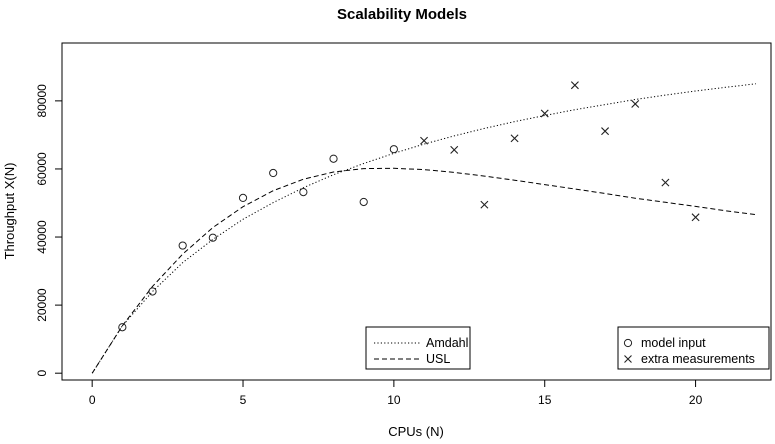  I want to click on chart-title: Scalability Models, so click(402, 14).